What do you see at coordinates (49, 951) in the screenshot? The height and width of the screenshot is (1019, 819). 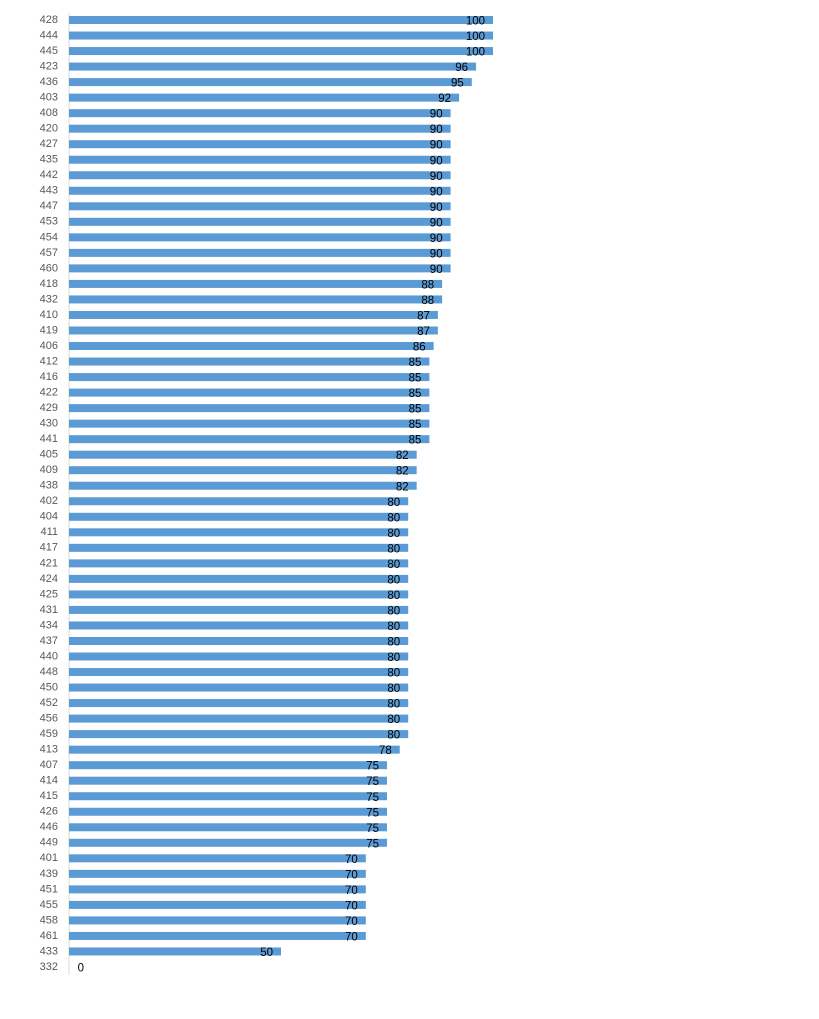 I see `y-tick-label: 433` at bounding box center [49, 951].